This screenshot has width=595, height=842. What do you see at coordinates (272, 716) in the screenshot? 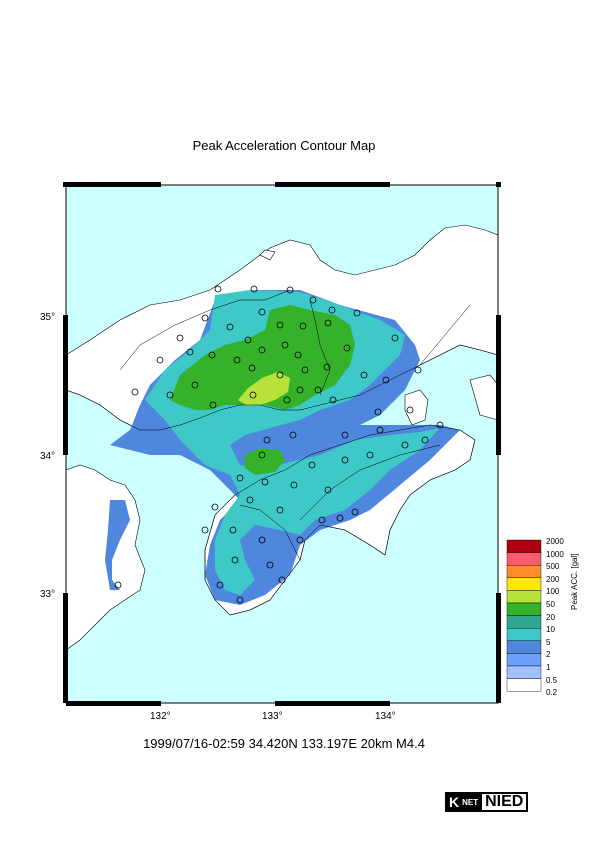
I see `lon-tick-133: 133°` at bounding box center [272, 716].